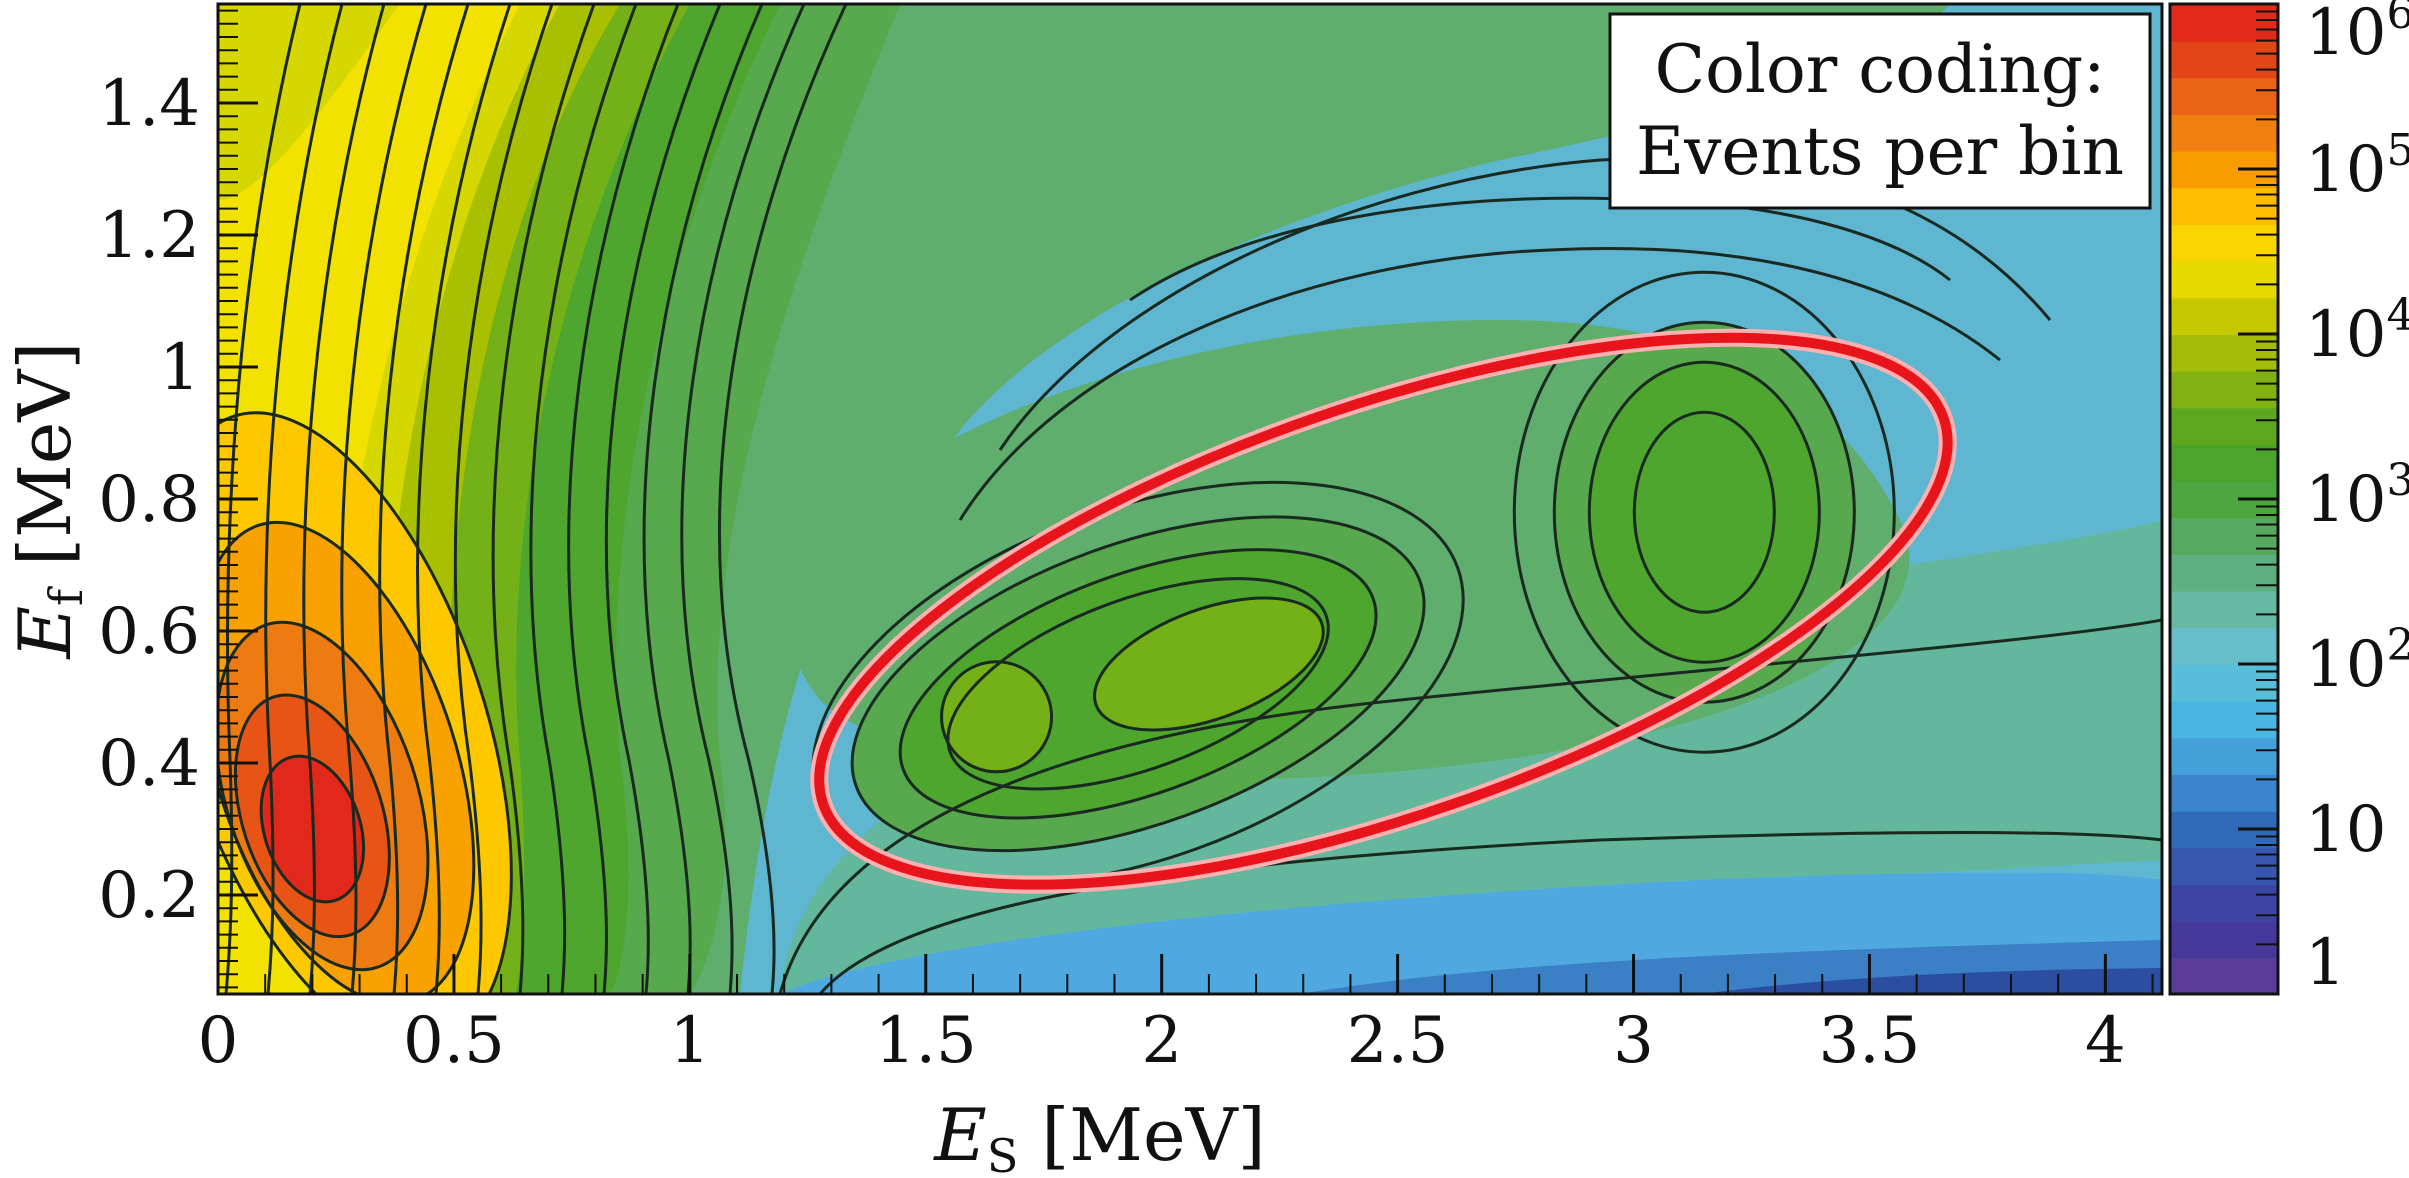  Describe the element at coordinates (2357, 35) in the screenshot. I see `colorbar-tick-label: 106` at that location.